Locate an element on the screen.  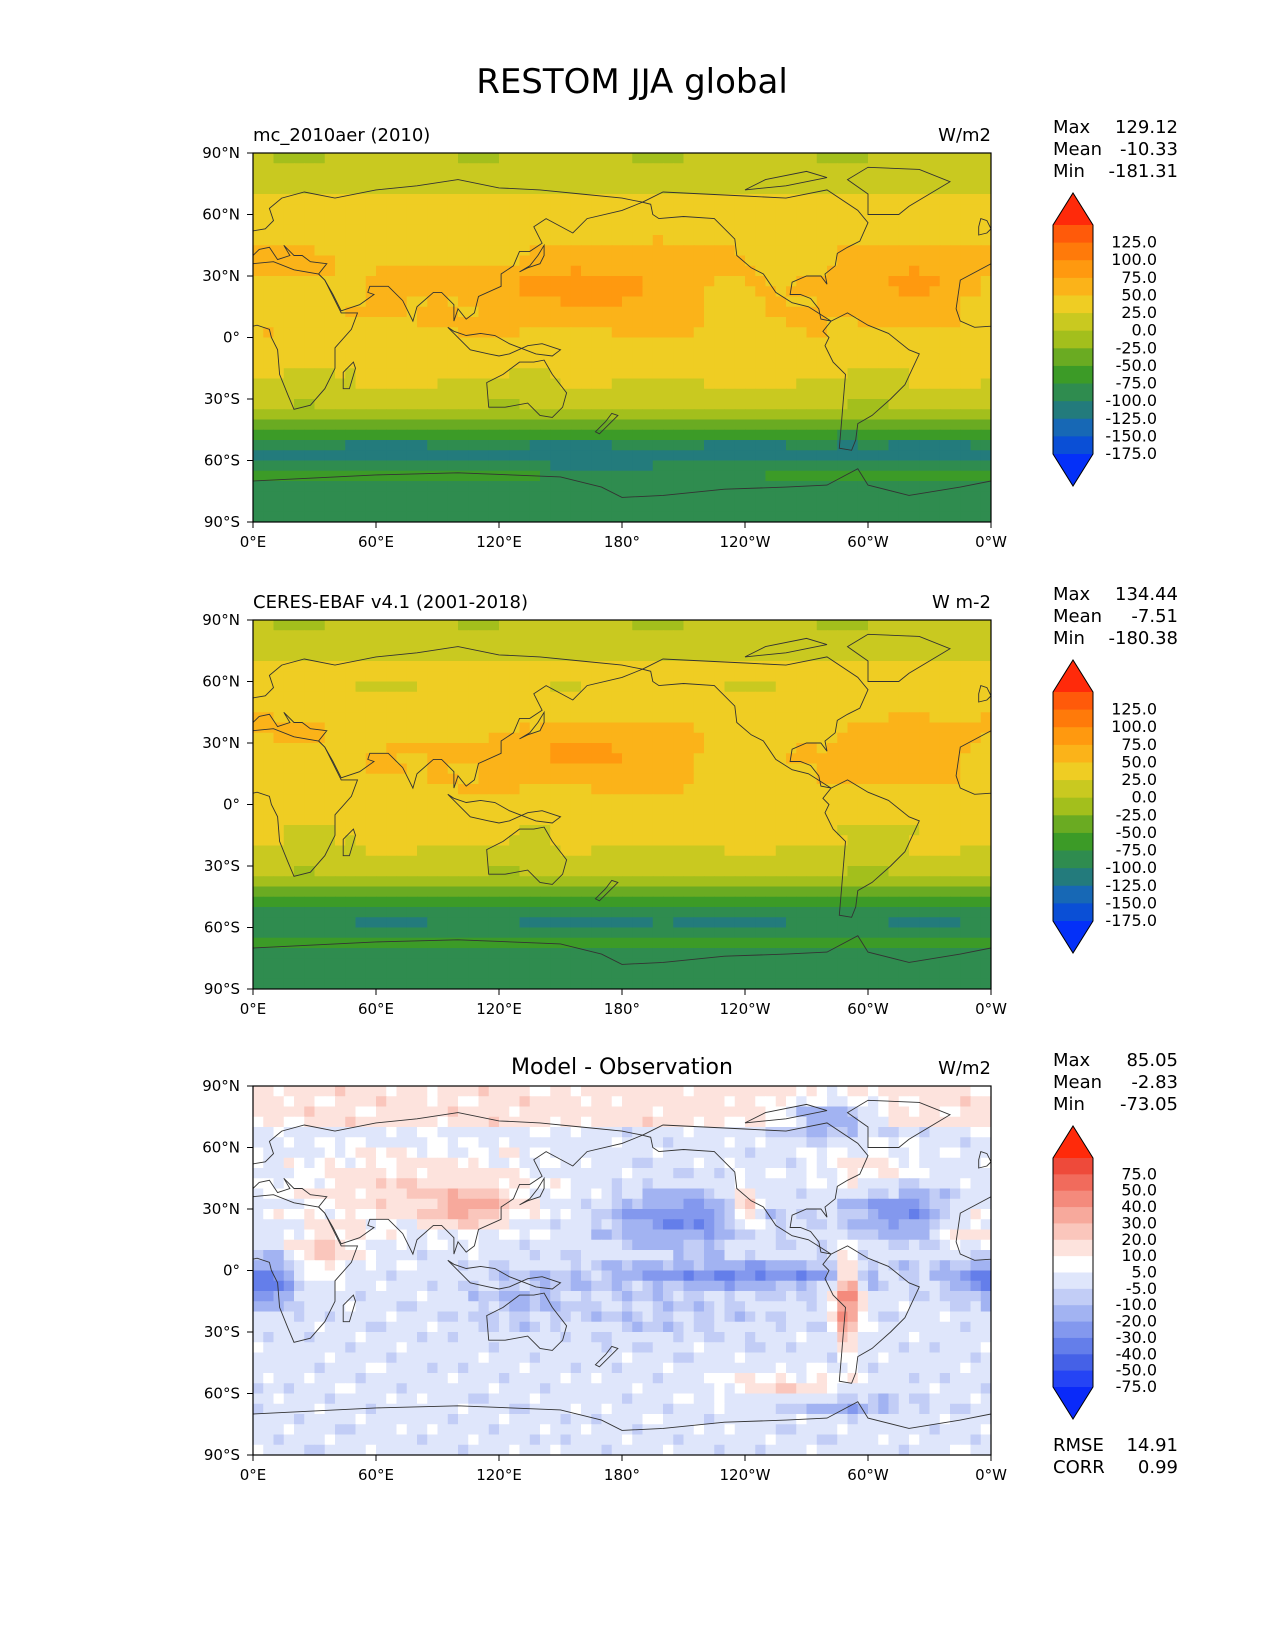
x-tick-label: 0°W is located at coordinates (991, 542).